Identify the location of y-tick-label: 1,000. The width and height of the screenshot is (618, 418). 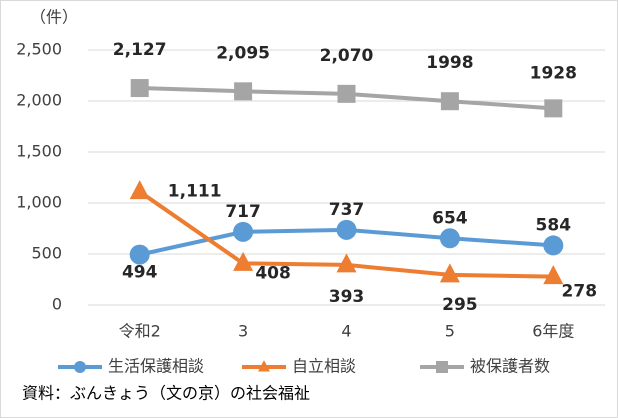
(39, 202).